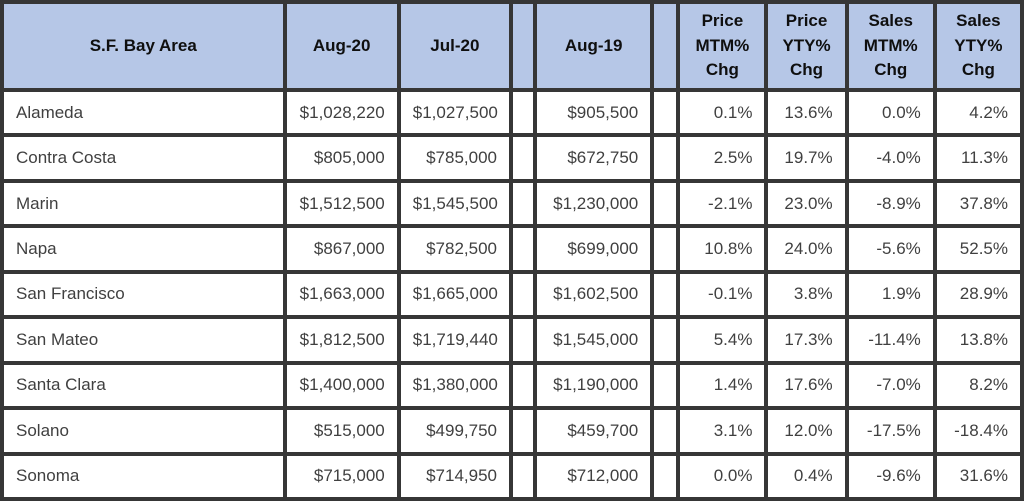 This screenshot has width=1024, height=501. I want to click on aug19-price-cell: $1,602,500, so click(594, 294).